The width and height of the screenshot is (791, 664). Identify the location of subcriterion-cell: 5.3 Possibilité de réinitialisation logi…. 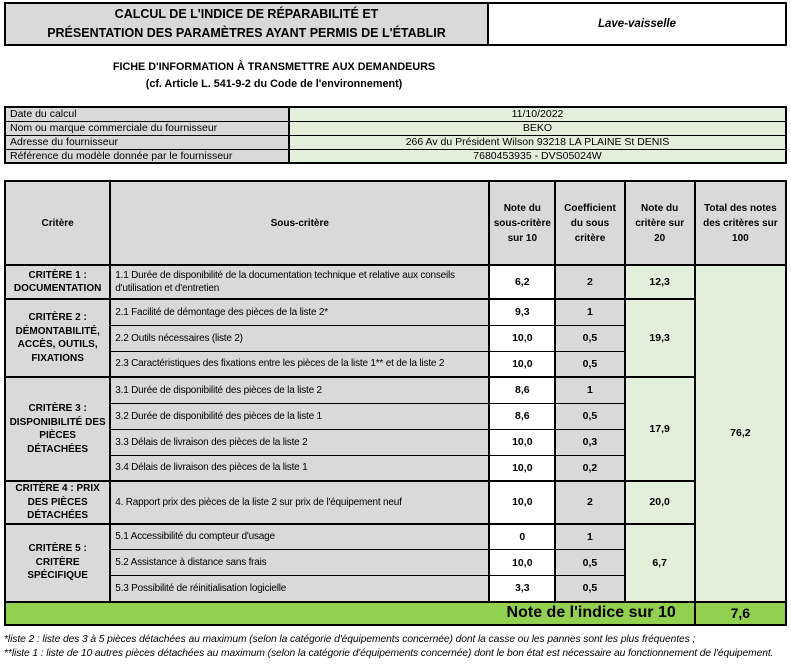
(300, 589).